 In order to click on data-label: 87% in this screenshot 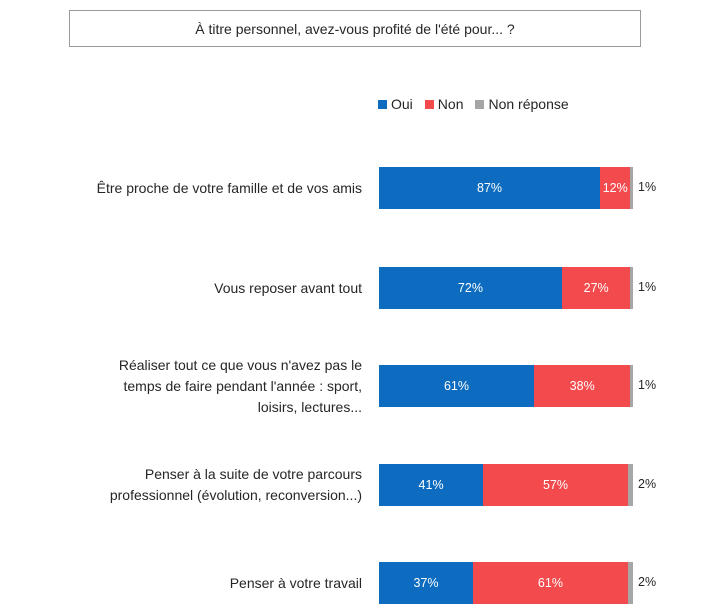, I will do `click(489, 188)`.